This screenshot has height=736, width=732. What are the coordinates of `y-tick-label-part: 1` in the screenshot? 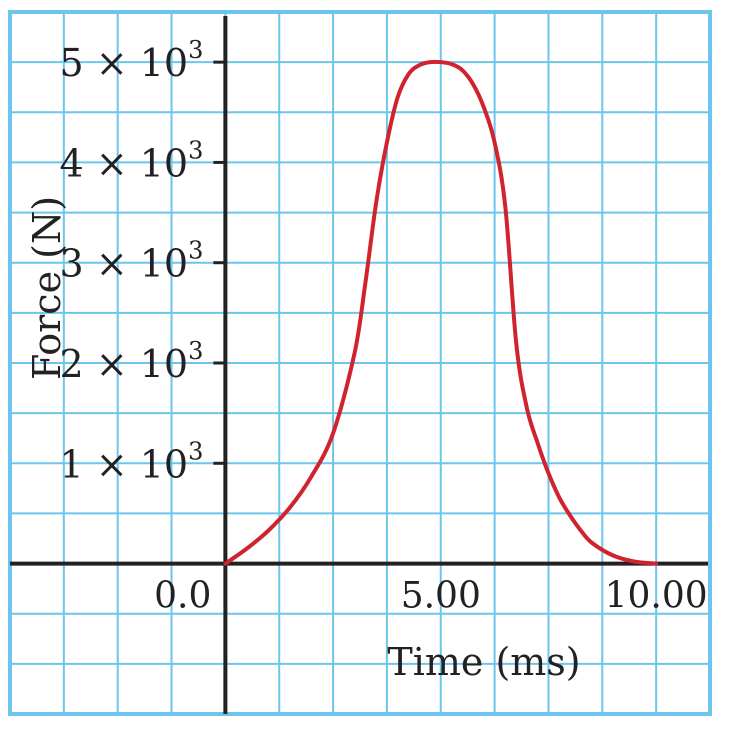 It's located at (72, 464).